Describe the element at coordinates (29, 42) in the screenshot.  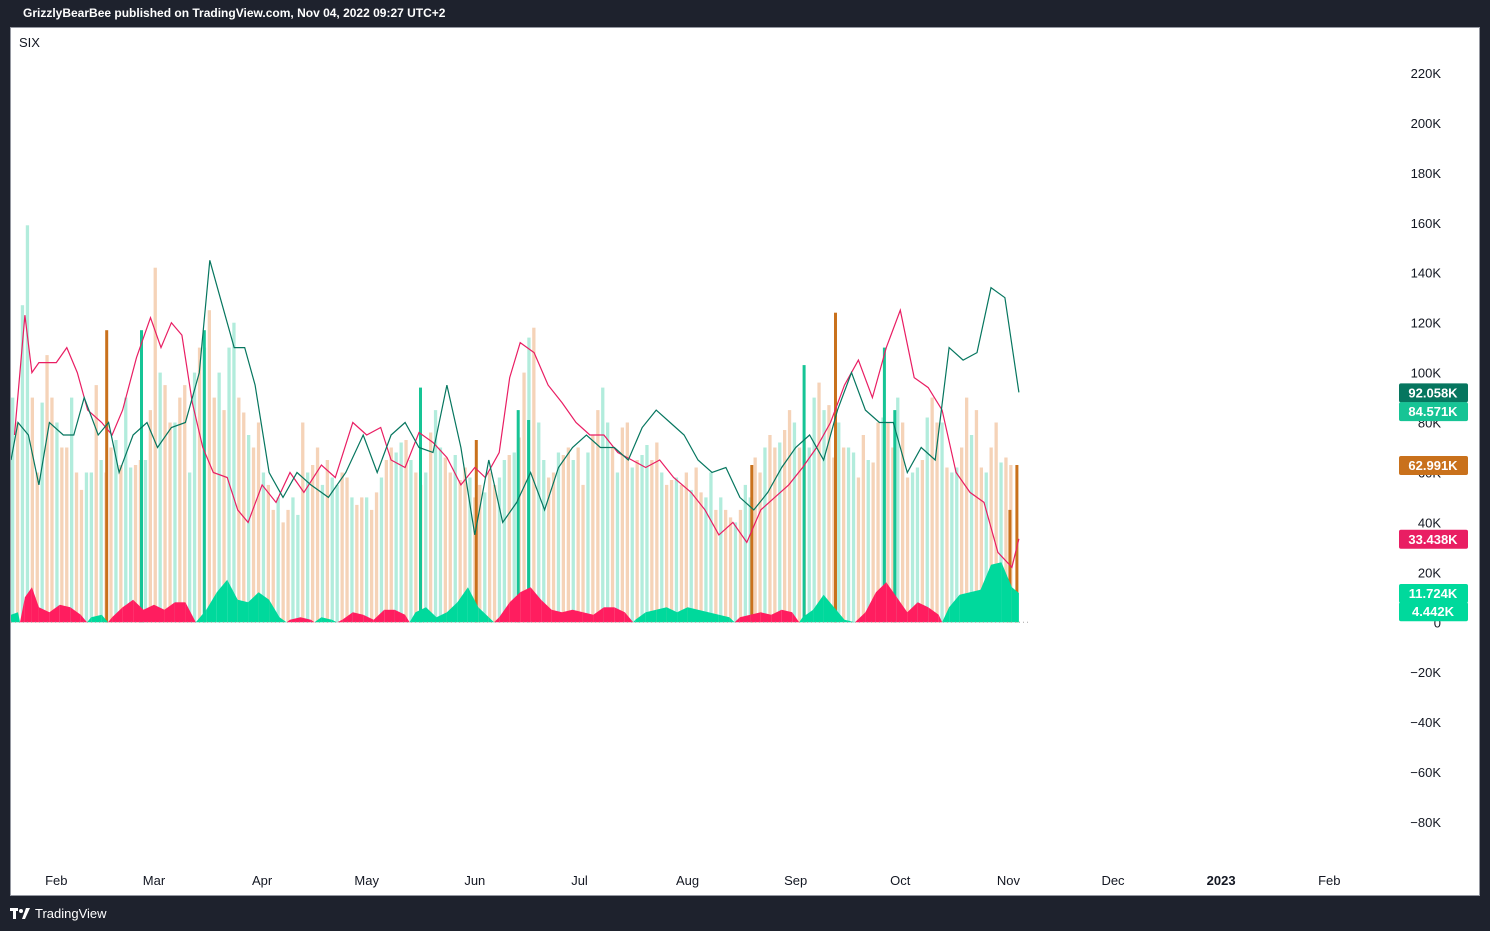
I see `symbol-label: SIX` at that location.